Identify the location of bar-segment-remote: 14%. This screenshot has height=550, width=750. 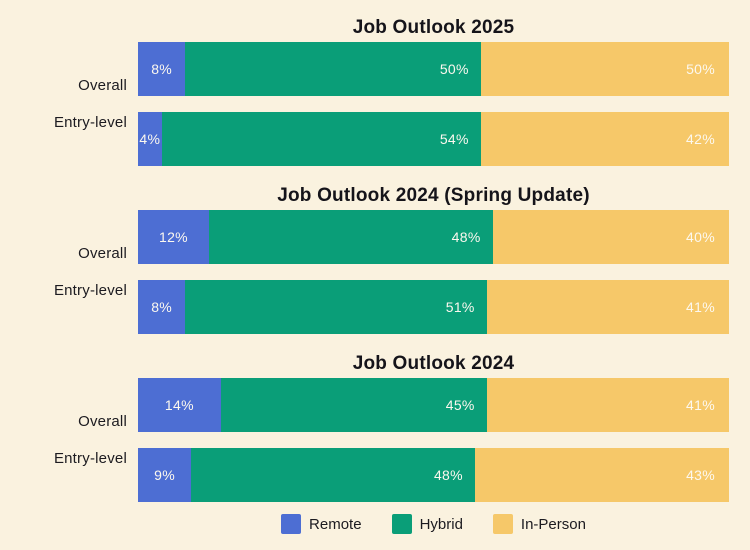
(179, 405).